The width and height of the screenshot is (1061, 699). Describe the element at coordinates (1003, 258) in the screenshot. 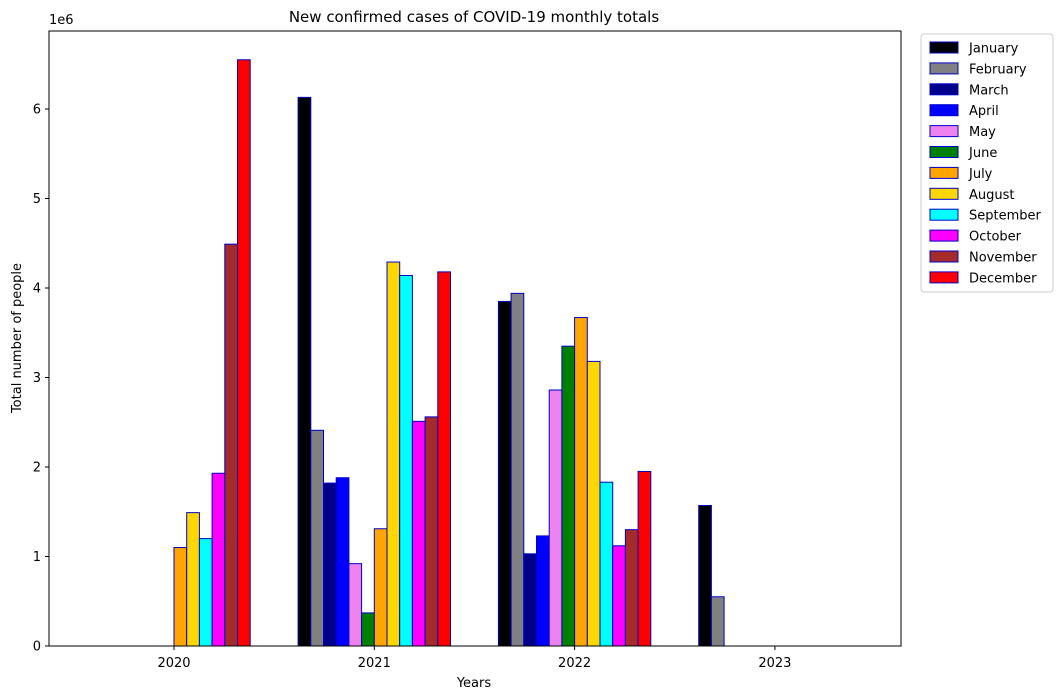

I see `legend-label-november: November` at that location.